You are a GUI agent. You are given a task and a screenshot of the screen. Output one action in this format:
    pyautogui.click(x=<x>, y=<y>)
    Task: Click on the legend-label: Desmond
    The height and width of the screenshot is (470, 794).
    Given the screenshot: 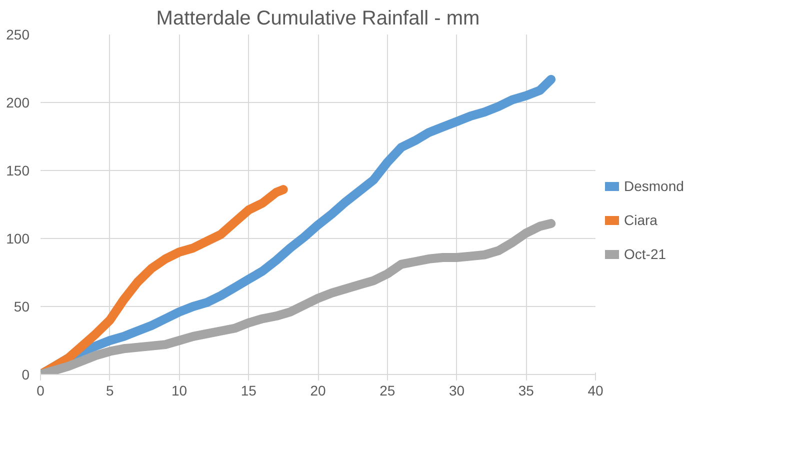 What is the action you would take?
    pyautogui.click(x=654, y=186)
    